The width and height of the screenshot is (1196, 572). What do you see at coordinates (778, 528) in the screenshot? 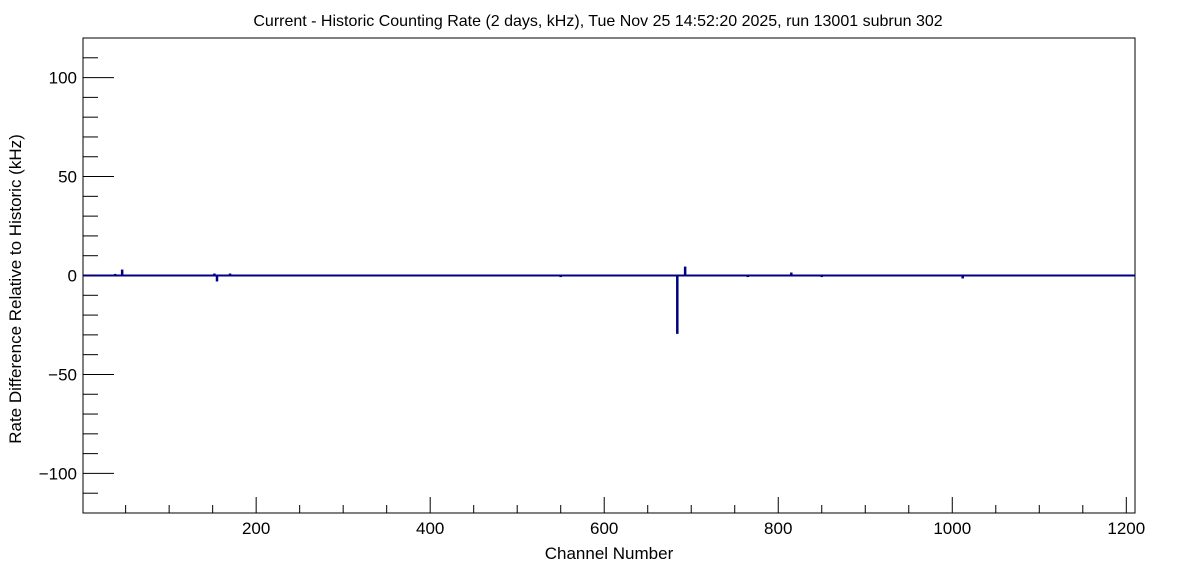
I see `x-tick-label: 800` at bounding box center [778, 528].